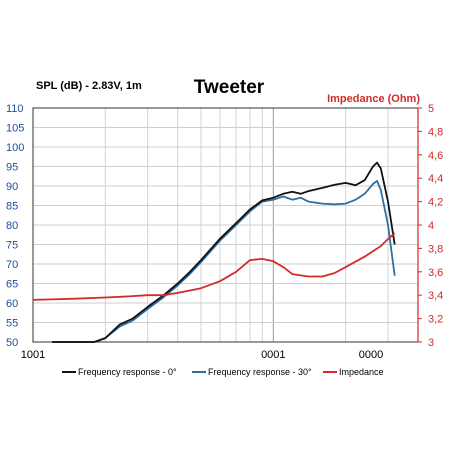 Image resolution: width=452 pixels, height=452 pixels. Describe the element at coordinates (431, 109) in the screenshot. I see `right-tick-label: 5` at that location.